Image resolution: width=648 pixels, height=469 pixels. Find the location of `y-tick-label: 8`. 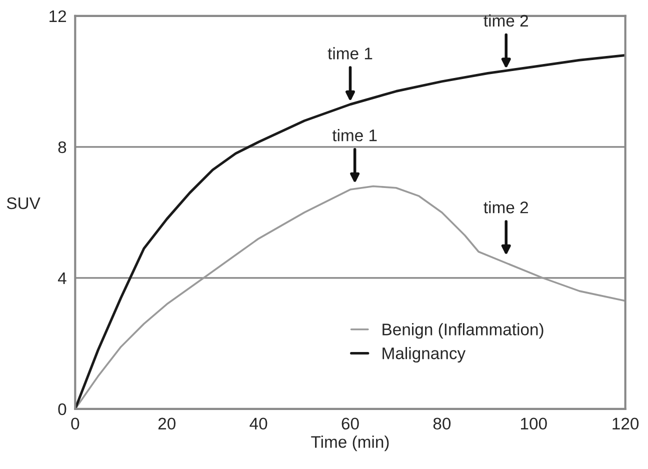

y-tick-label: 8 is located at coordinates (62, 147).